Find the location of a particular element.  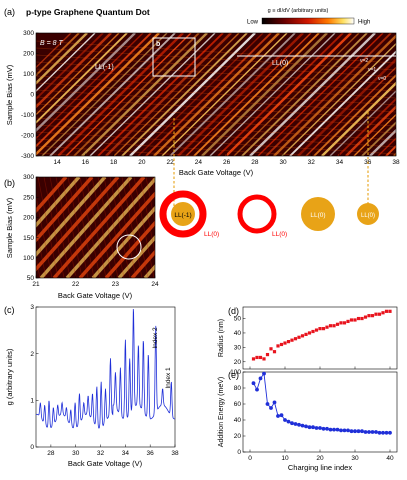

x-tick-label: 32 is located at coordinates (312, 162).